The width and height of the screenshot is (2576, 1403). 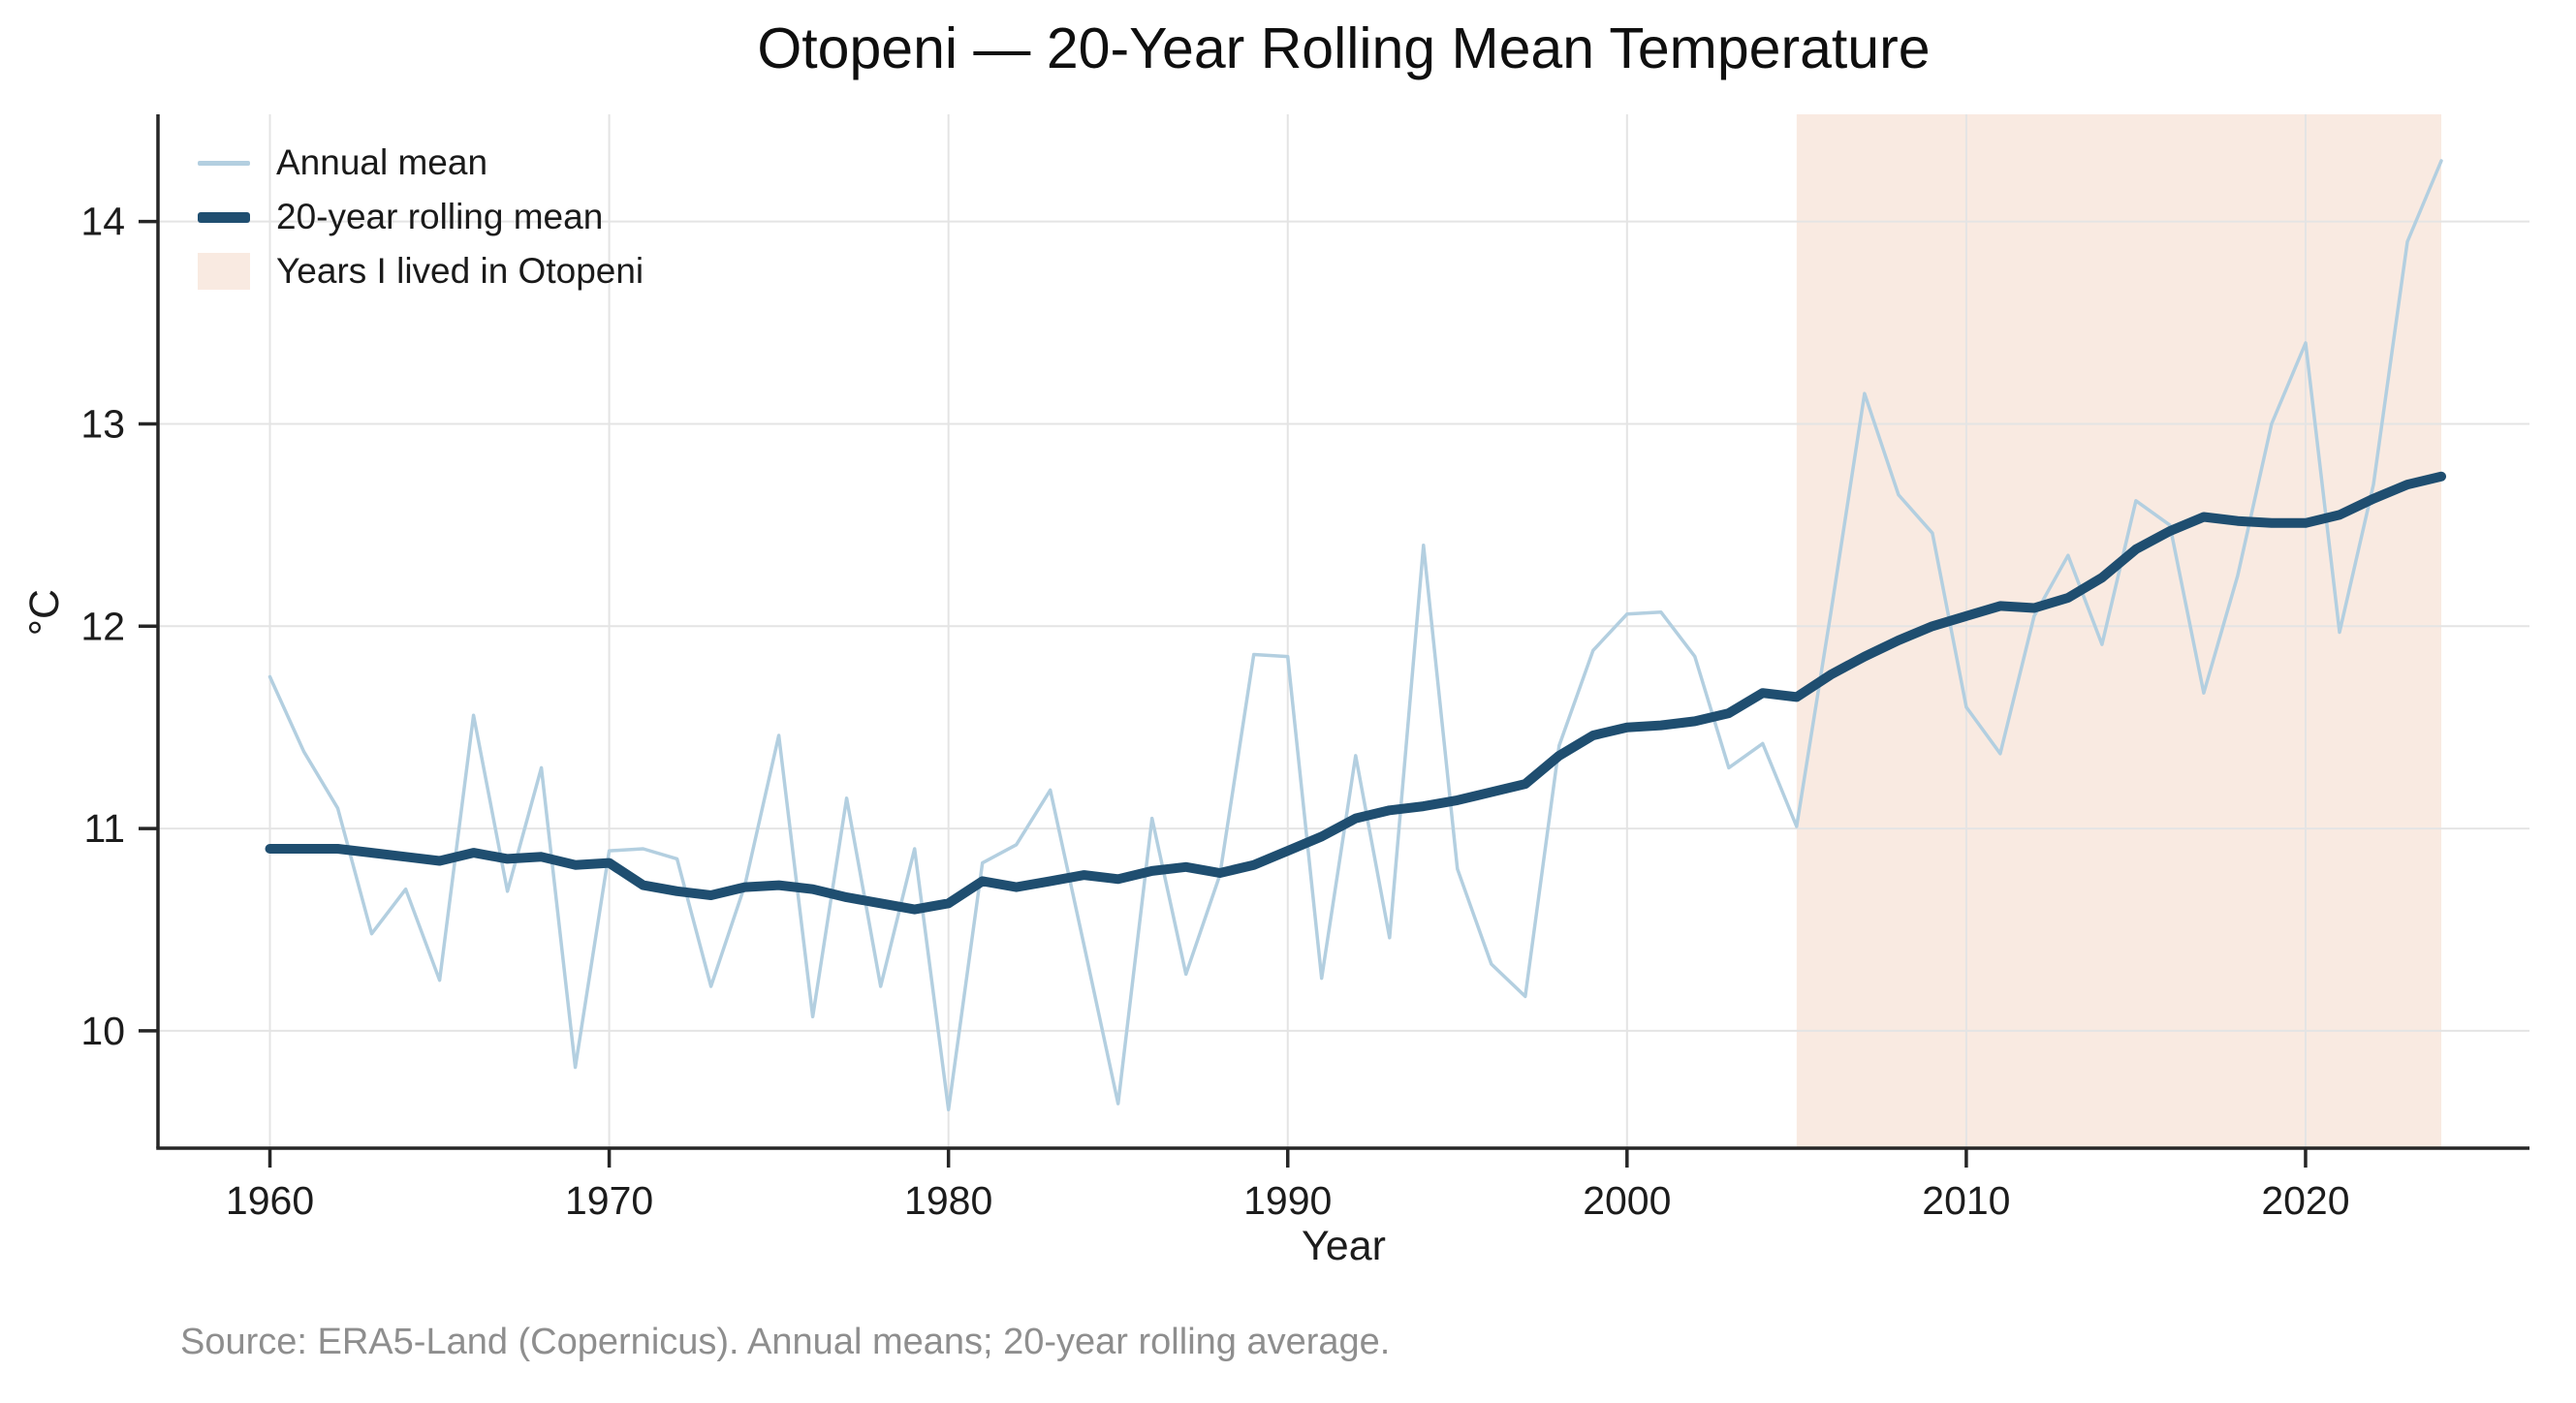 I want to click on x-tick-label: 1990, so click(x=1287, y=1200).